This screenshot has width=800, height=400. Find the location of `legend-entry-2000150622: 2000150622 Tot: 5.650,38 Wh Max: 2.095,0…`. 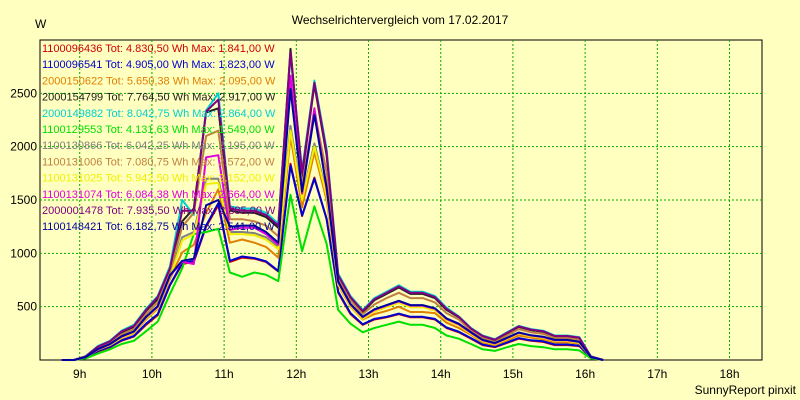

legend-entry-2000150622: 2000150622 Tot: 5.650,38 Wh Max: 2.095,0… is located at coordinates (159, 81).